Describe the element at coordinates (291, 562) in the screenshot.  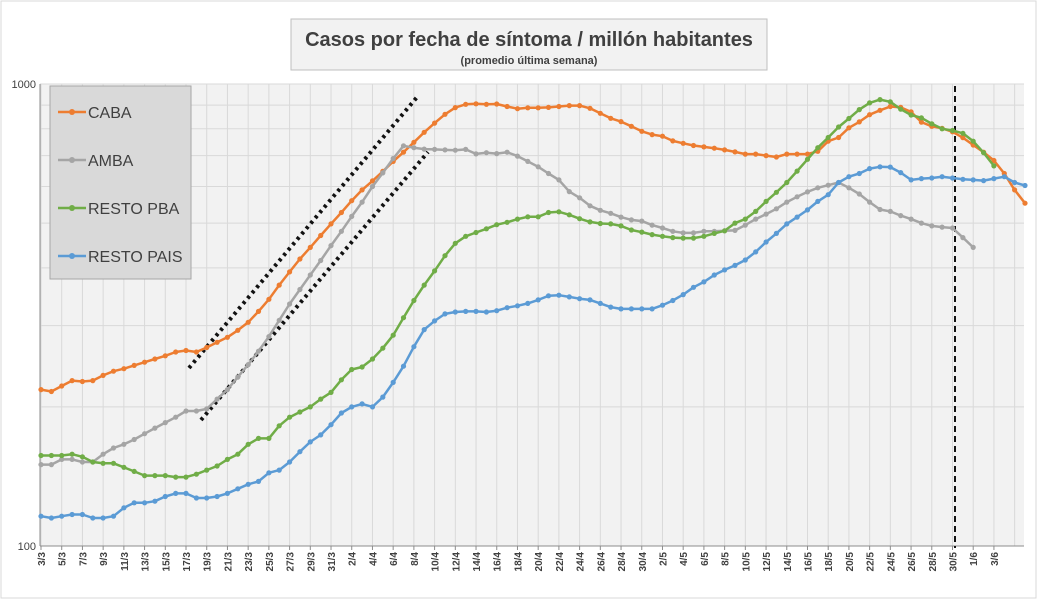
I see `x-tick-label: 27/3` at that location.